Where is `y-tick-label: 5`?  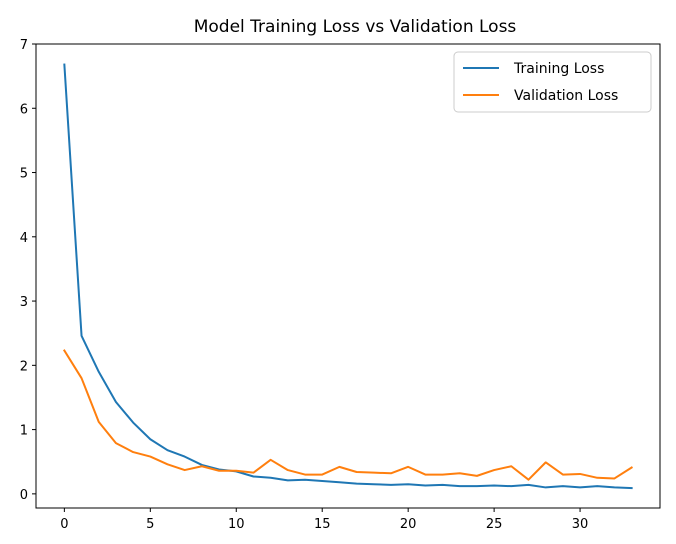
y-tick-label: 5 is located at coordinates (24, 174).